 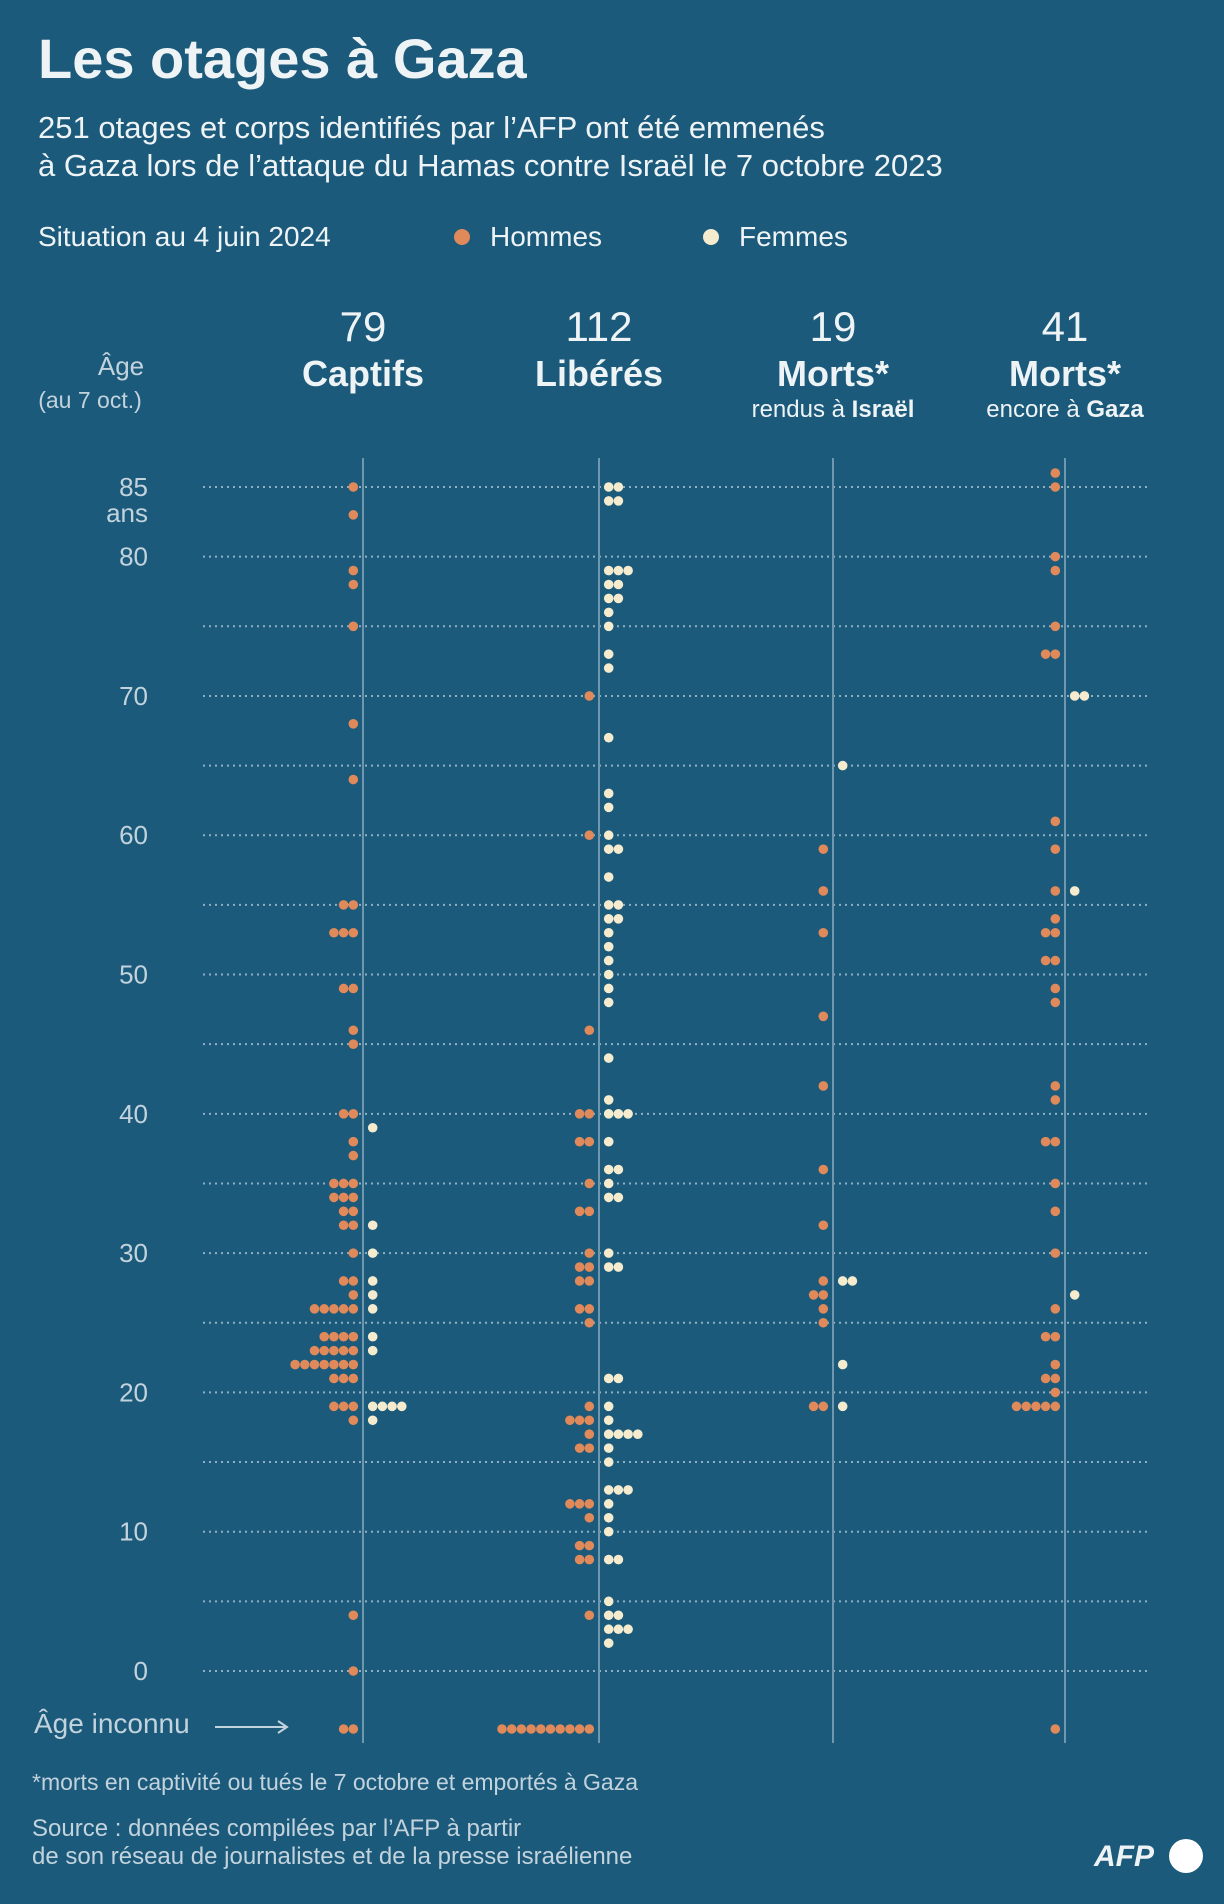 What do you see at coordinates (133, 1532) in the screenshot?
I see `y-tick-label: 10` at bounding box center [133, 1532].